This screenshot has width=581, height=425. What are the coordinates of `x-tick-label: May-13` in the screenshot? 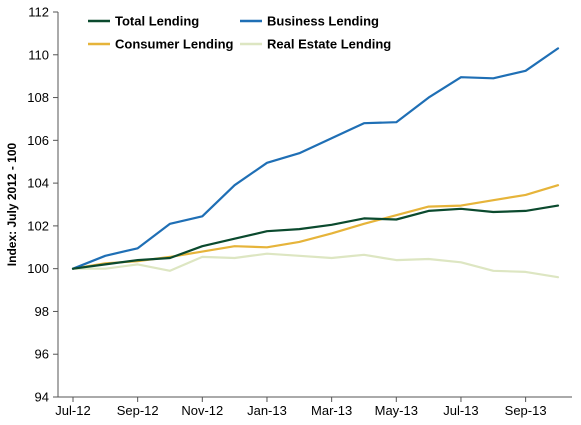 It's located at (396, 410).